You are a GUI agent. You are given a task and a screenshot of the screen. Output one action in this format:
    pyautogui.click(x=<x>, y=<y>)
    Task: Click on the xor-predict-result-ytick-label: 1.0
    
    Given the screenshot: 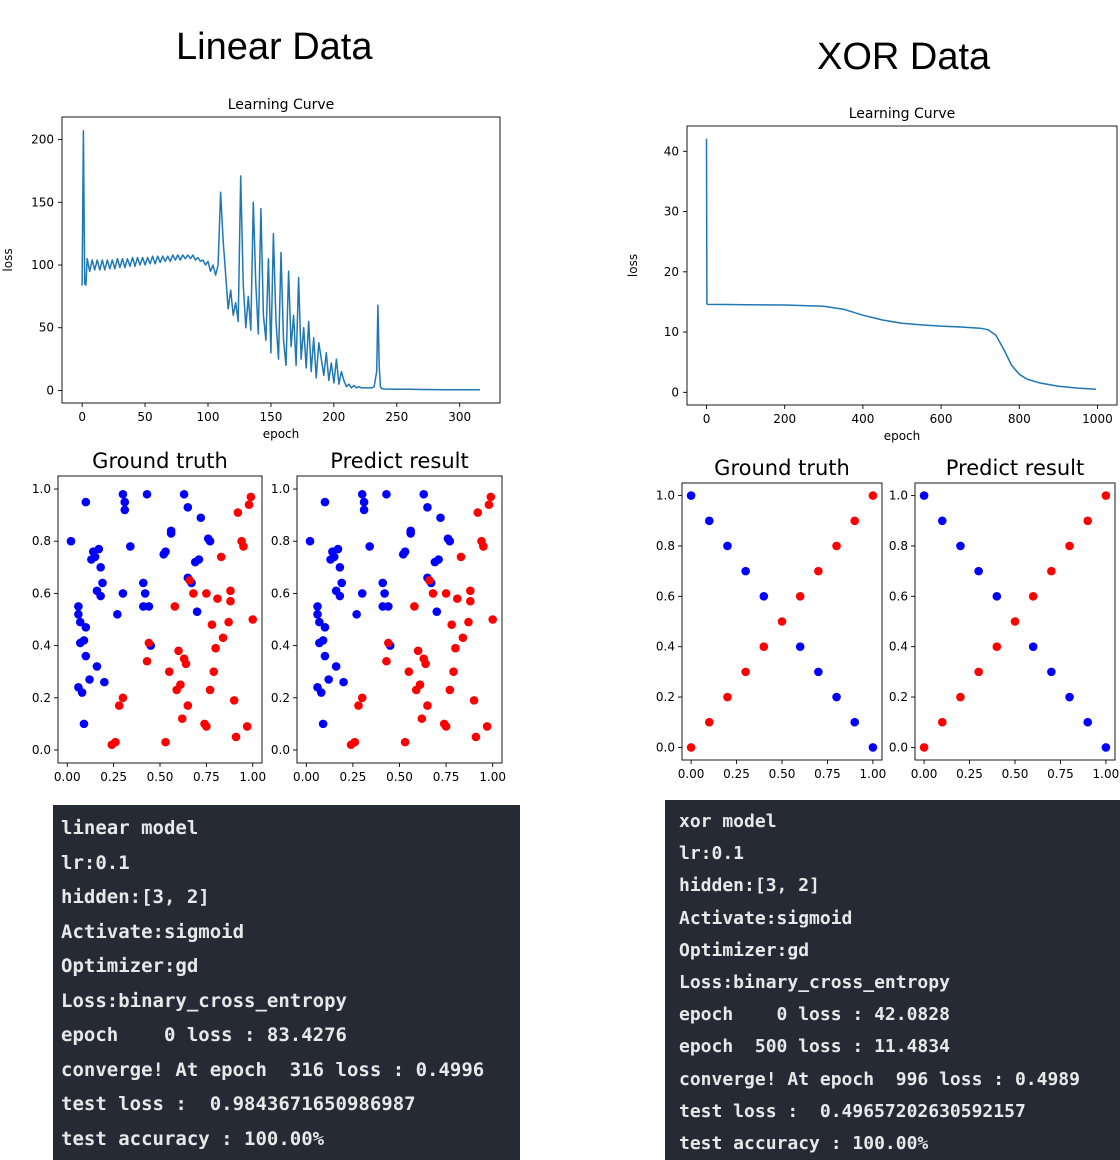 What is the action you would take?
    pyautogui.click(x=898, y=496)
    